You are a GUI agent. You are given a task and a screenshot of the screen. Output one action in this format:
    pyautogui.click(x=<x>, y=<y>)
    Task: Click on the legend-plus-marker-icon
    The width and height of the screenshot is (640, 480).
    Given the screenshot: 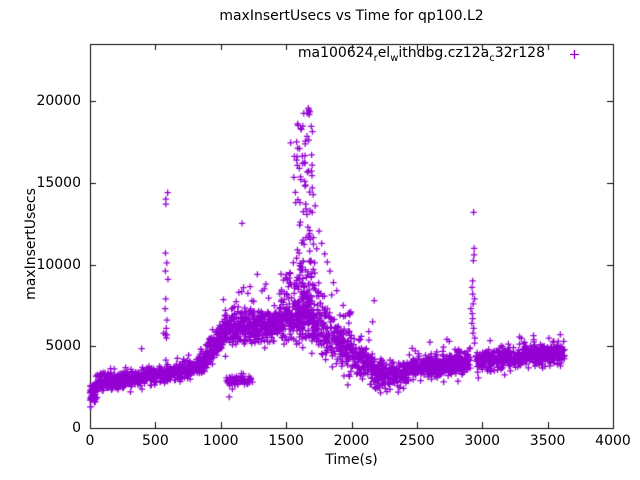 What is the action you would take?
    pyautogui.click(x=574, y=54)
    